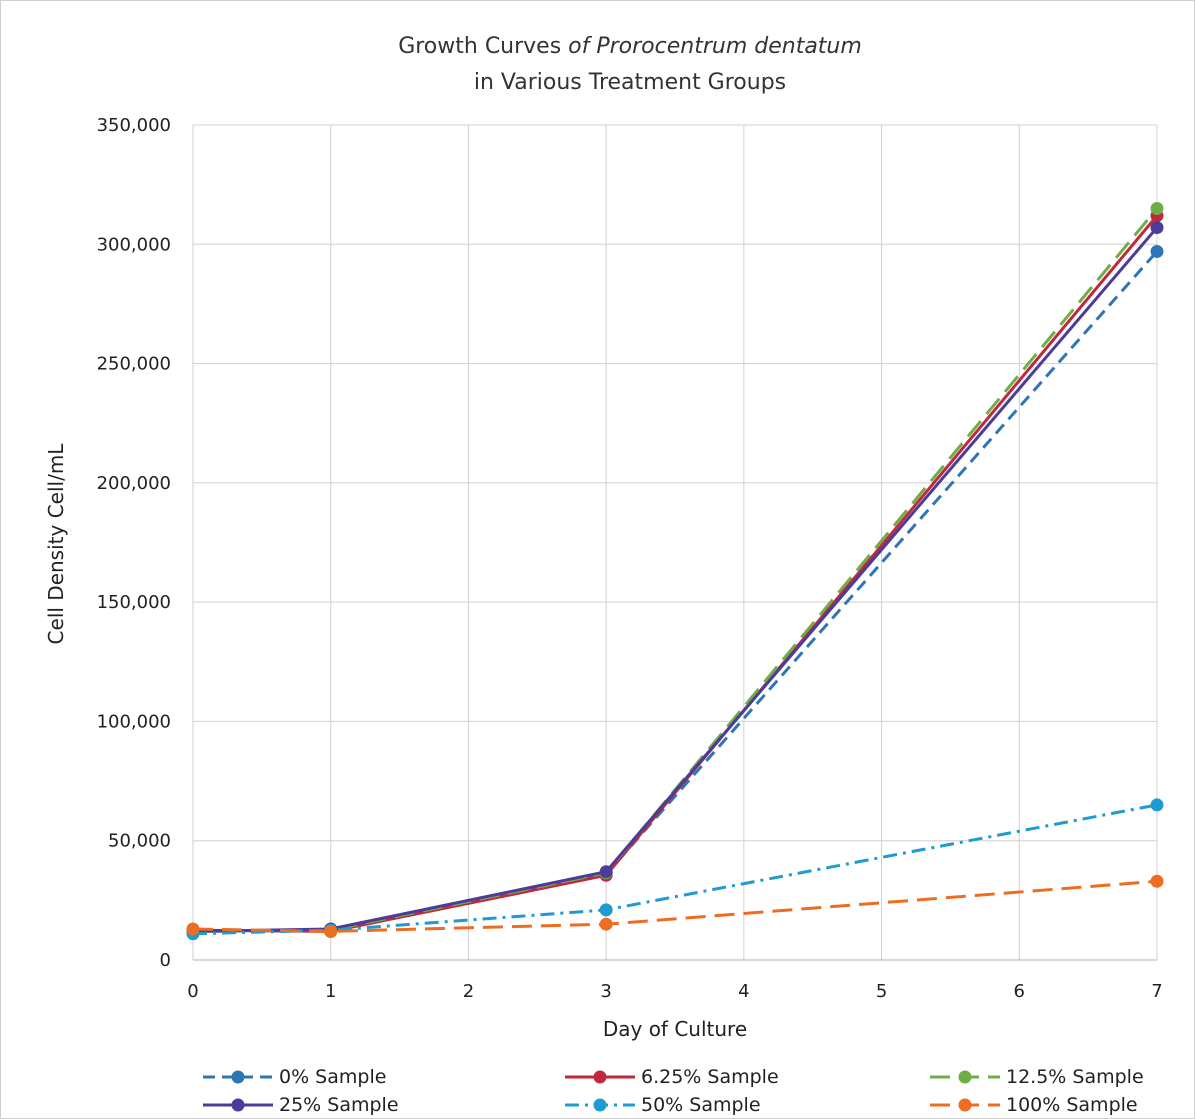 This screenshot has height=1119, width=1195. Describe the element at coordinates (165, 960) in the screenshot. I see `y-tick-label: 0` at that location.